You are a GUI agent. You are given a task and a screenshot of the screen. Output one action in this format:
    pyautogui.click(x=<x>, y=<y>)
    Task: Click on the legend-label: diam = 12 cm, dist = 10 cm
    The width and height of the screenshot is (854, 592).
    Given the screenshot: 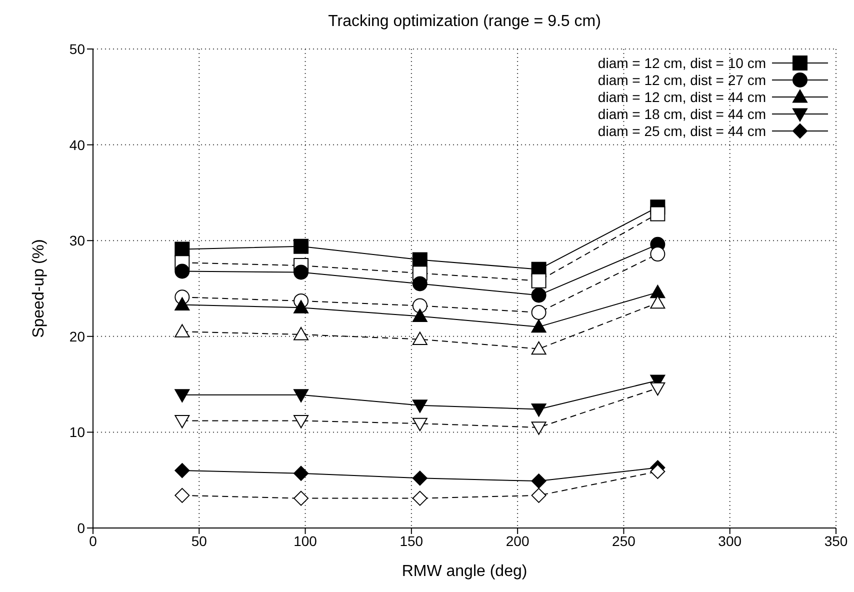 What is the action you would take?
    pyautogui.click(x=682, y=62)
    